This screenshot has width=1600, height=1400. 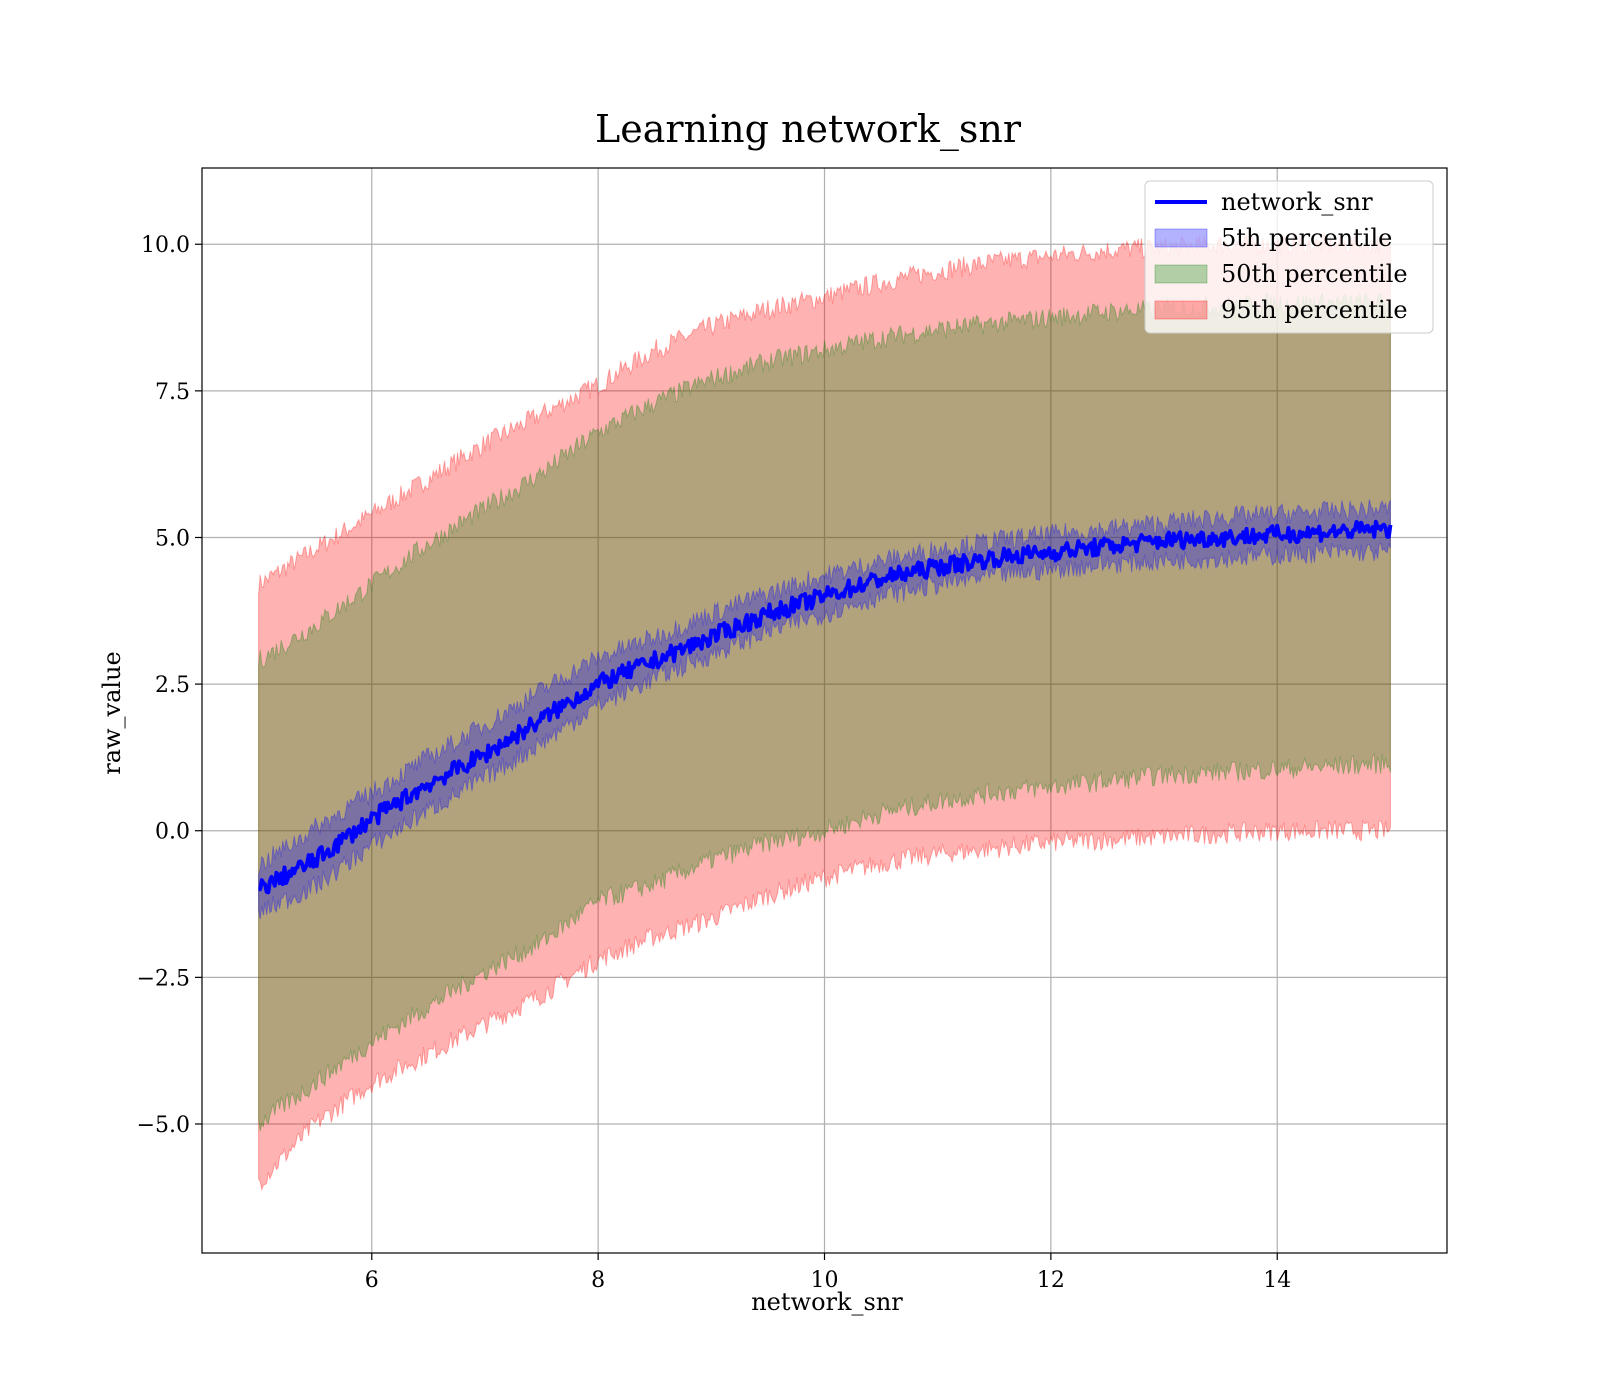 I want to click on legend-label: 5th percentile, so click(x=1306, y=238).